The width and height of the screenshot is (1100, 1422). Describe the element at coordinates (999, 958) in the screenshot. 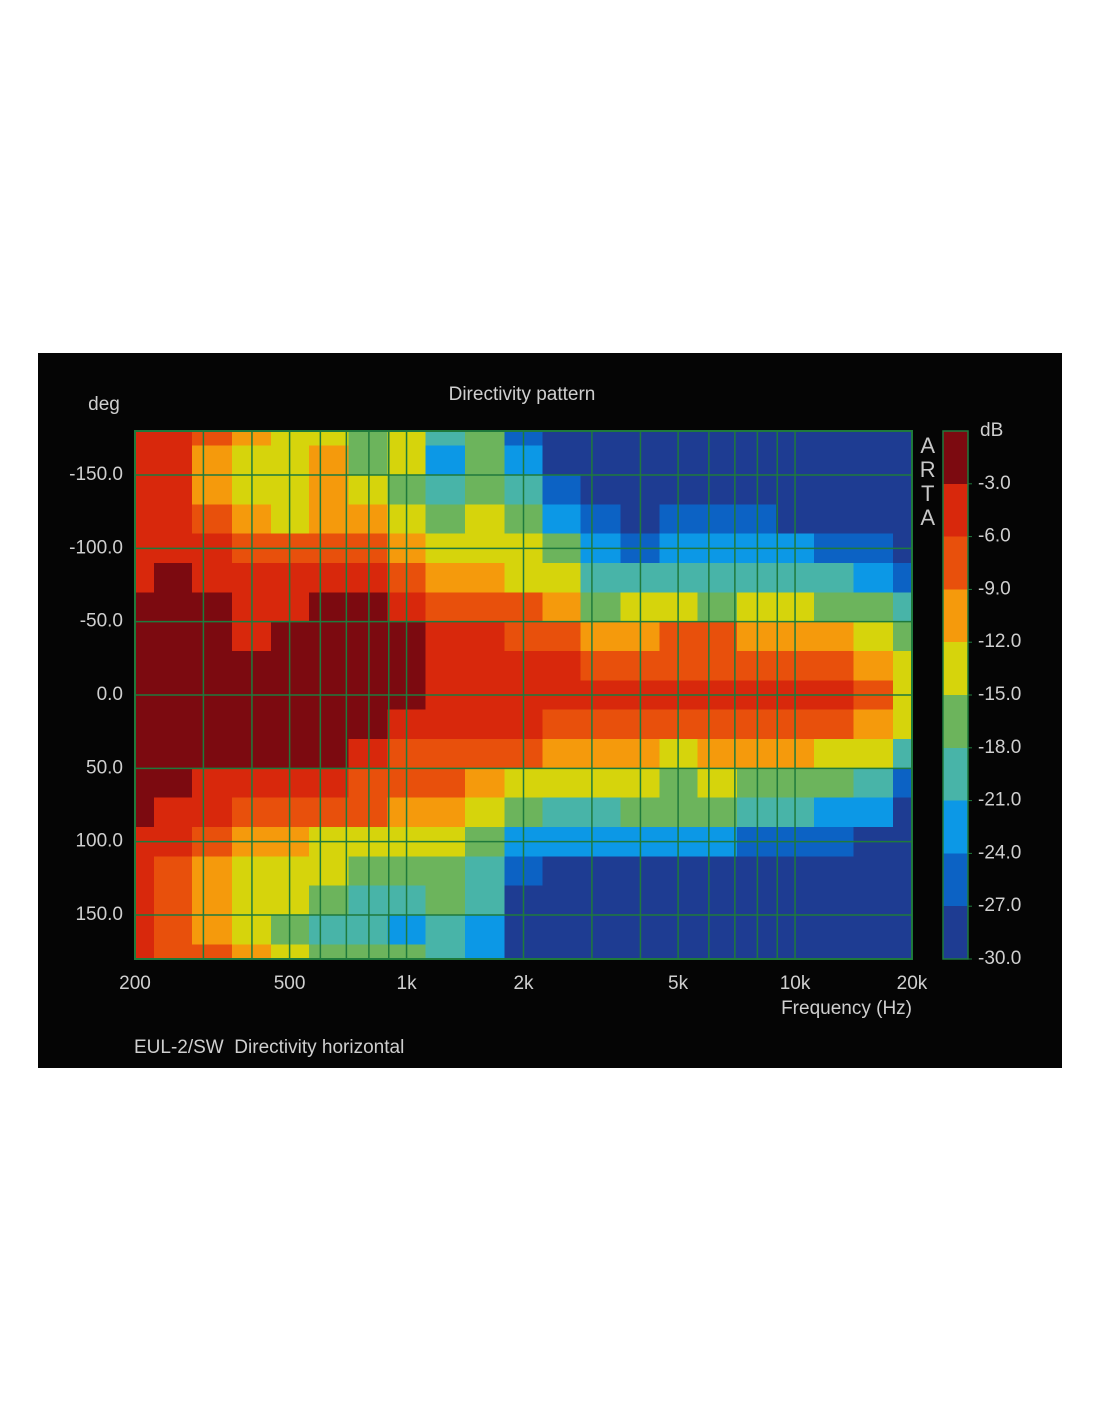

I see `colorbar-tick-label: -30.0` at that location.